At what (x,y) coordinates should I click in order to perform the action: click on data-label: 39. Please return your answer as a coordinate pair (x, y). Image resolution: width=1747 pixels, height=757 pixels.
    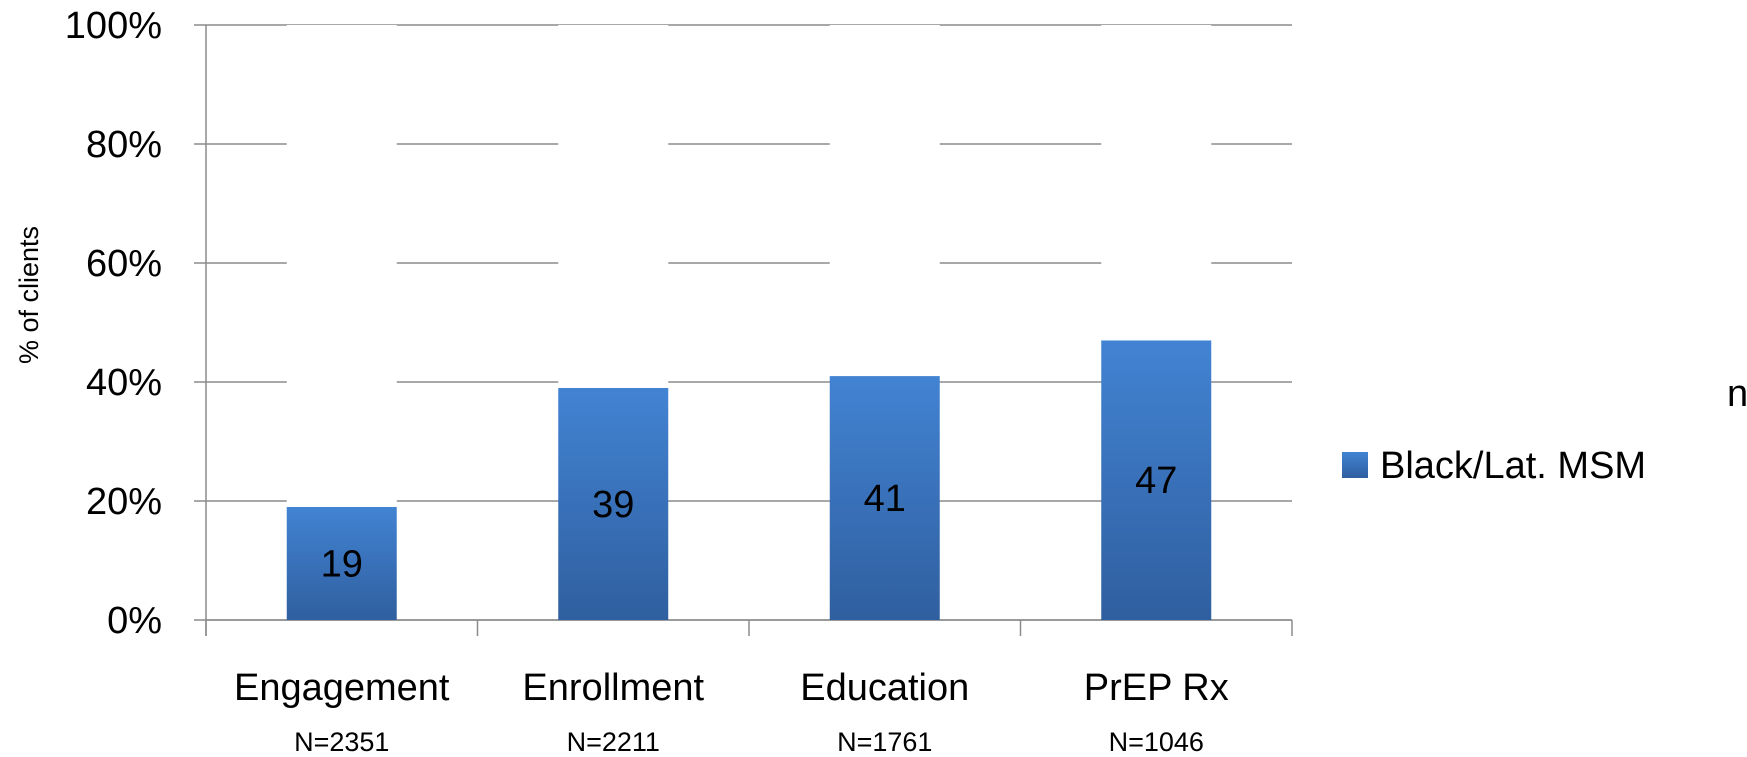
    Looking at the image, I should click on (613, 505).